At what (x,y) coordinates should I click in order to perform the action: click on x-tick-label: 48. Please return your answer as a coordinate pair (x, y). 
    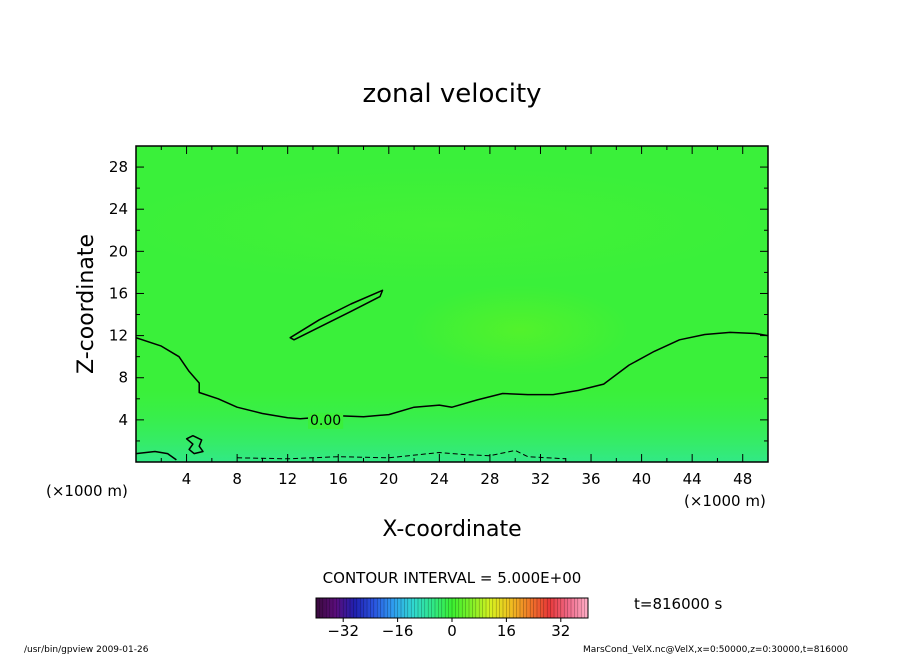
    Looking at the image, I should click on (742, 479).